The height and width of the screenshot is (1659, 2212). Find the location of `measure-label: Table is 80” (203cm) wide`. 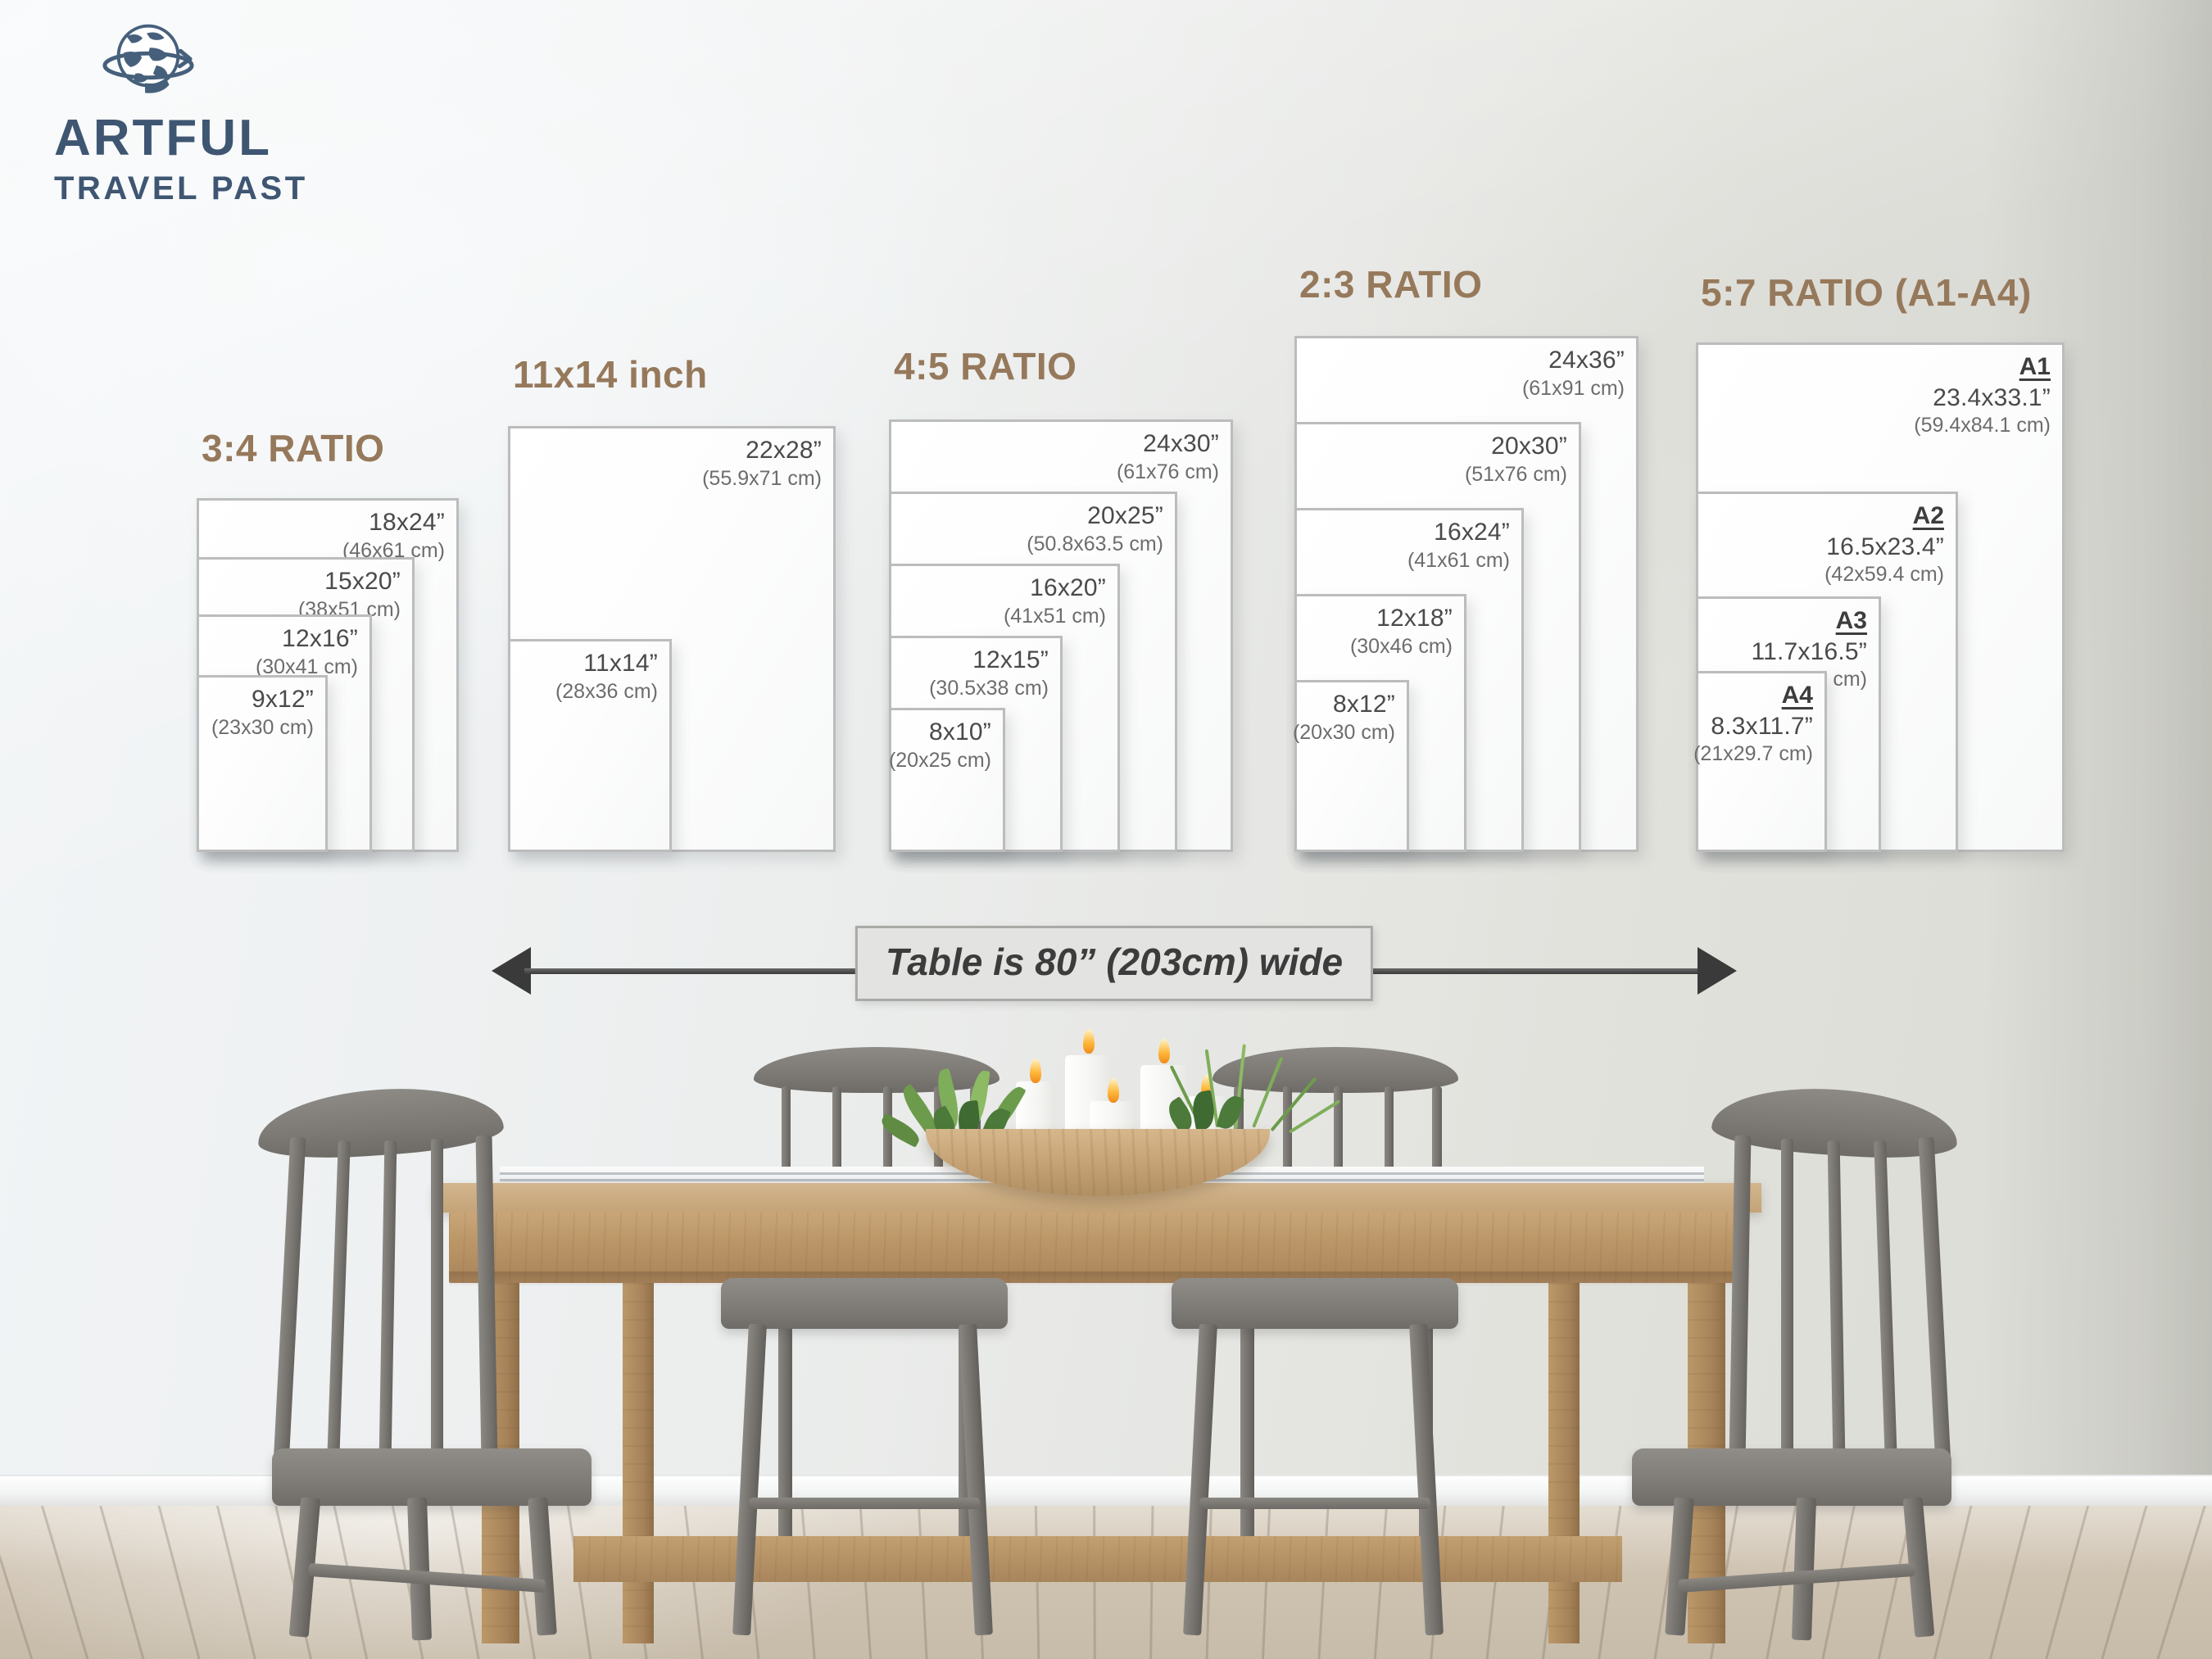

measure-label: Table is 80” (203cm) wide is located at coordinates (1114, 962).